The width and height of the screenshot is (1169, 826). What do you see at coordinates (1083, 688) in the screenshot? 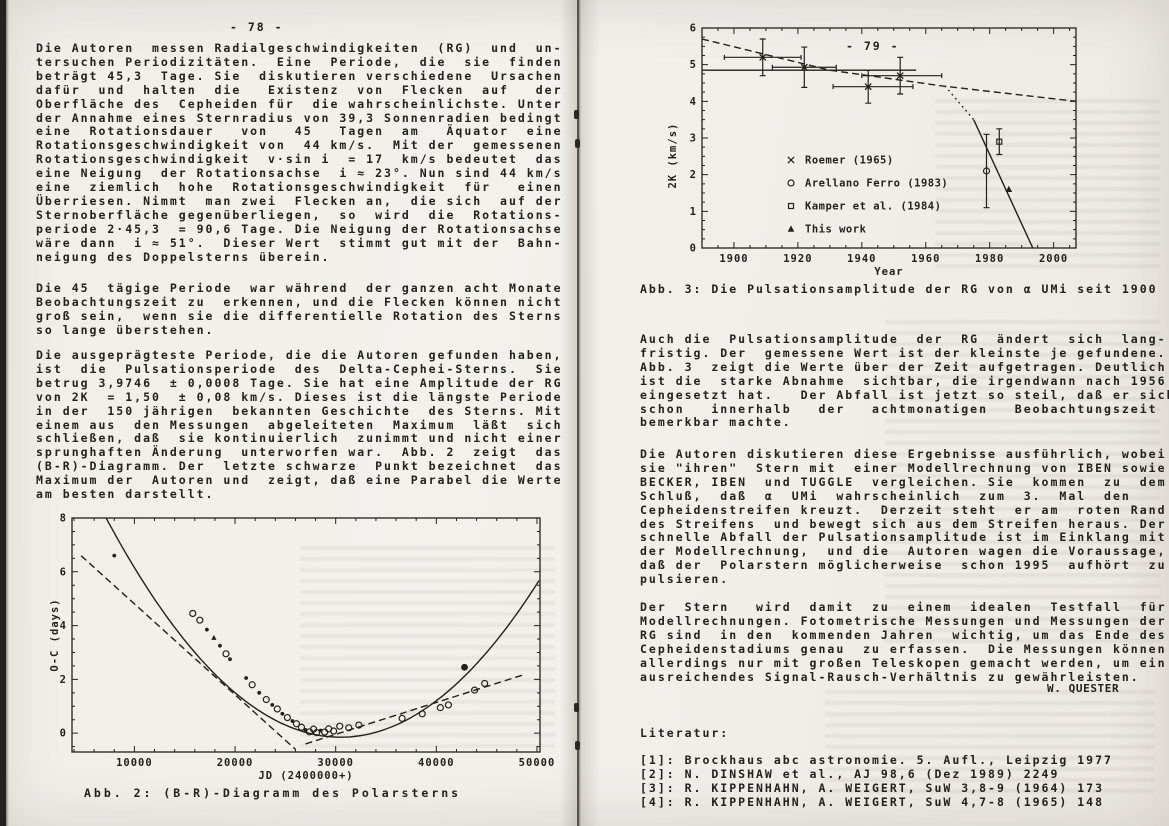
I see `author-signature: W. QUESTER` at bounding box center [1083, 688].